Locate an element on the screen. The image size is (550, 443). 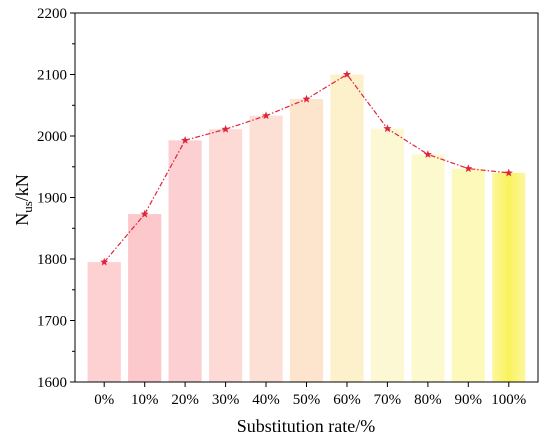
y-tick-label: 2200 is located at coordinates (52, 14).